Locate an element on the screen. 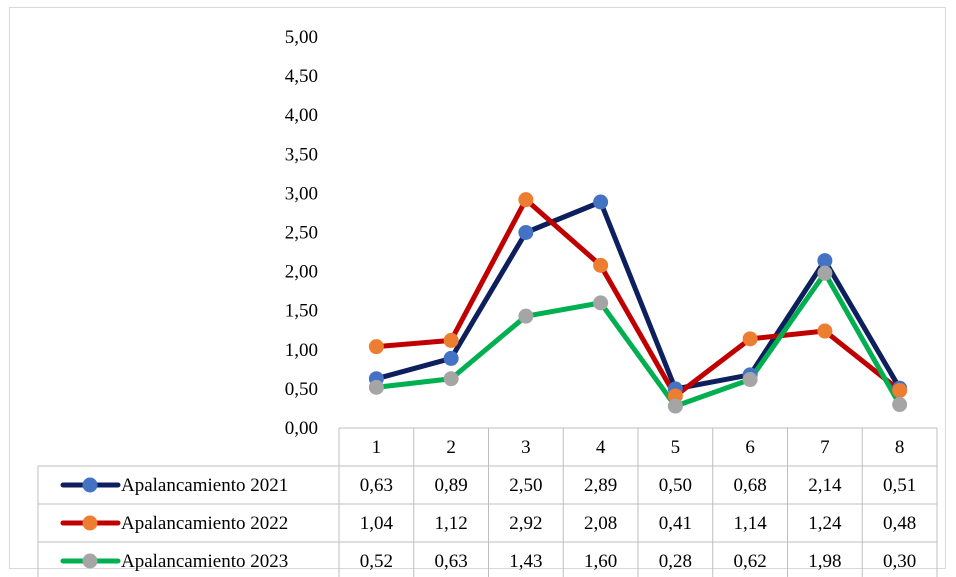 The width and height of the screenshot is (956, 577). data-table-cell: 0,68 is located at coordinates (750, 485).